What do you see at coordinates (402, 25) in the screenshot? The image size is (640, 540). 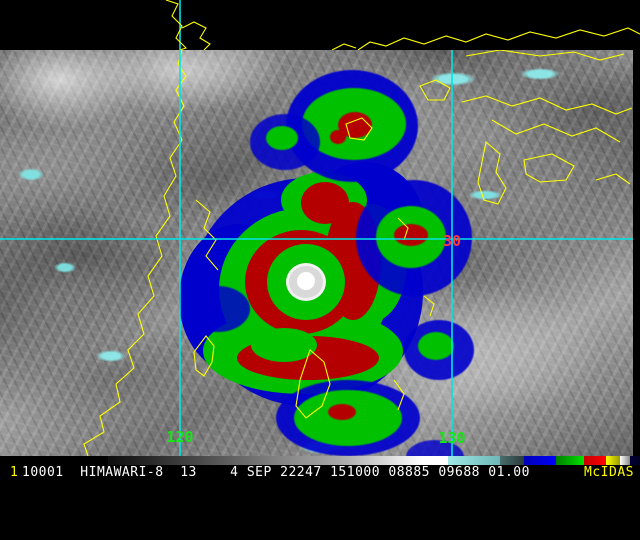 I see `top-margin-overlay` at bounding box center [402, 25].